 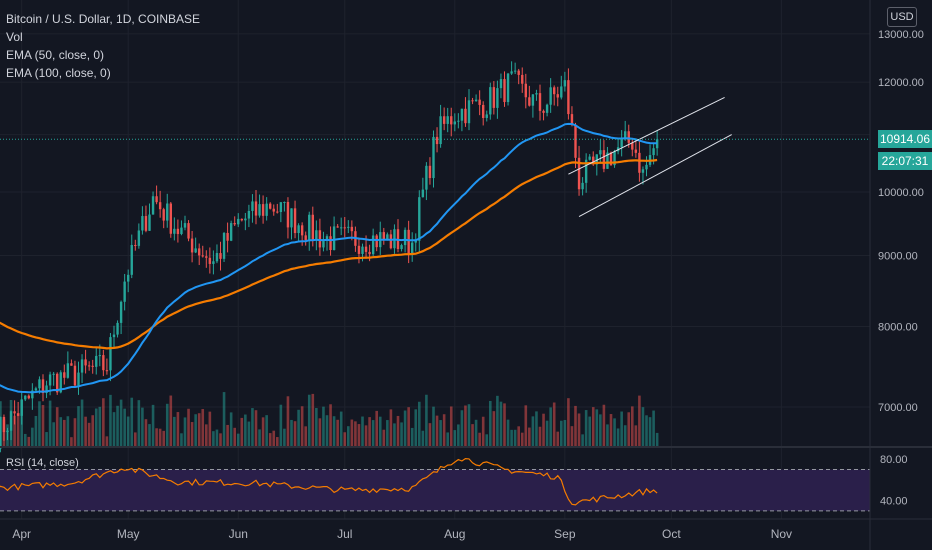 What do you see at coordinates (902, 17) in the screenshot?
I see `currency-button: USD` at bounding box center [902, 17].